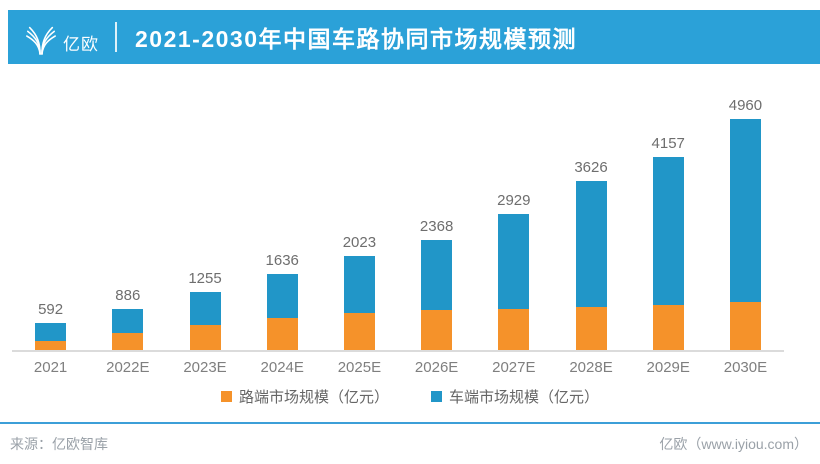 Image resolution: width=820 pixels, height=464 pixels. What do you see at coordinates (205, 278) in the screenshot?
I see `bar-value-label: 1255` at bounding box center [205, 278].